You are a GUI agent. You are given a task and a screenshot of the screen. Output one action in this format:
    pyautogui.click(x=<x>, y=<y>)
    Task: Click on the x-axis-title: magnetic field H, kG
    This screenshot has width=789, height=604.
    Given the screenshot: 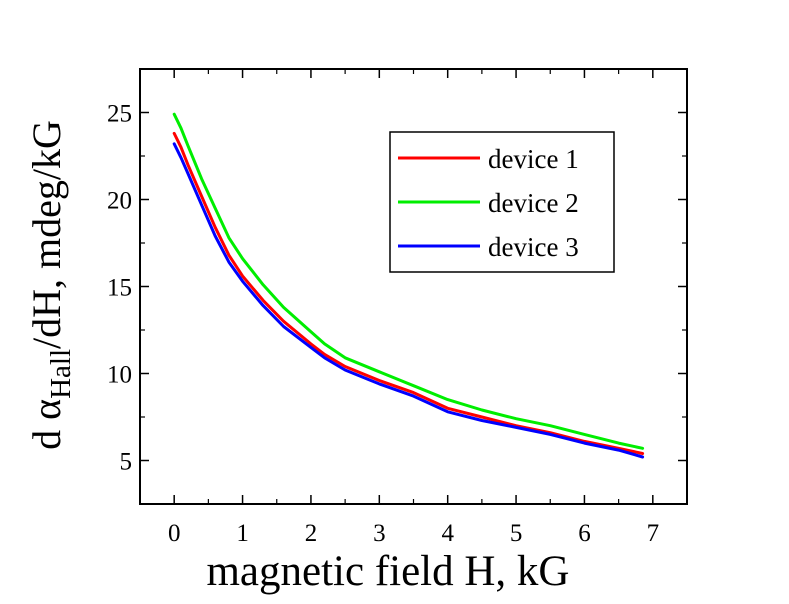 What is the action you would take?
    pyautogui.click(x=387, y=571)
    